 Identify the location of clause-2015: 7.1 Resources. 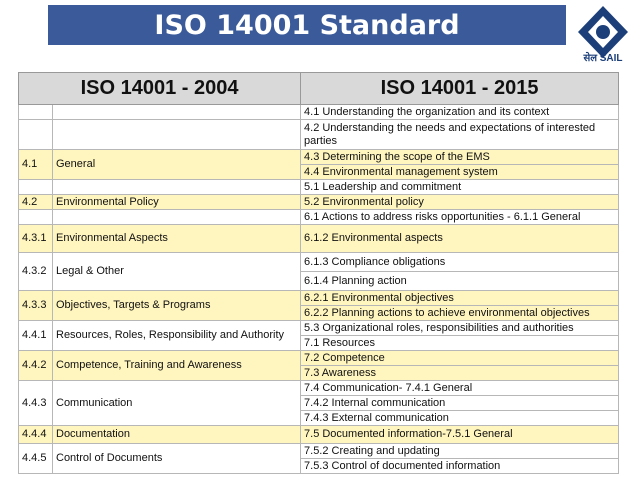
(460, 343).